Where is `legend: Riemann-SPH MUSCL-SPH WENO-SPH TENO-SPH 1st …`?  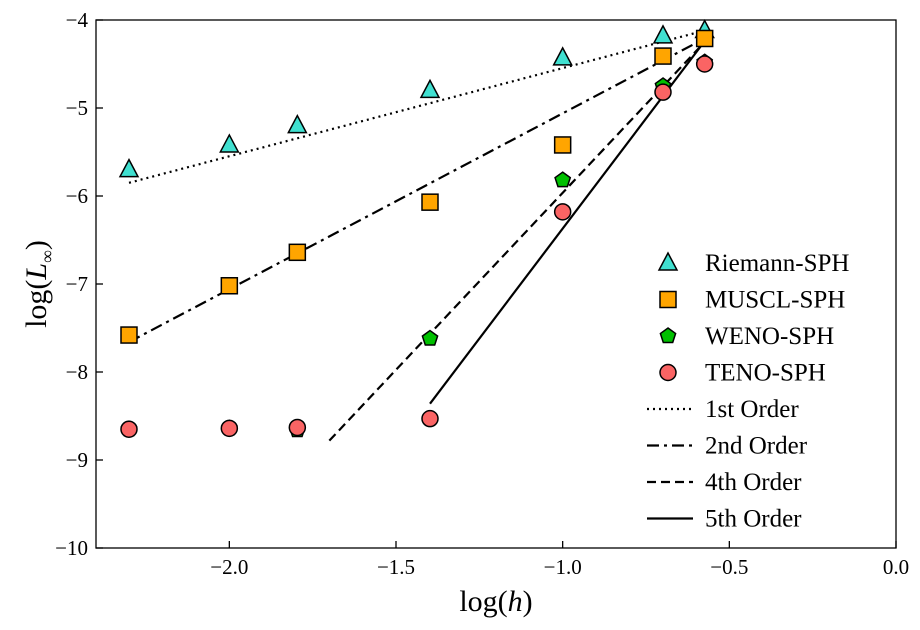
legend: Riemann-SPH MUSCL-SPH WENO-SPH TENO-SPH 1st … is located at coordinates (748, 391).